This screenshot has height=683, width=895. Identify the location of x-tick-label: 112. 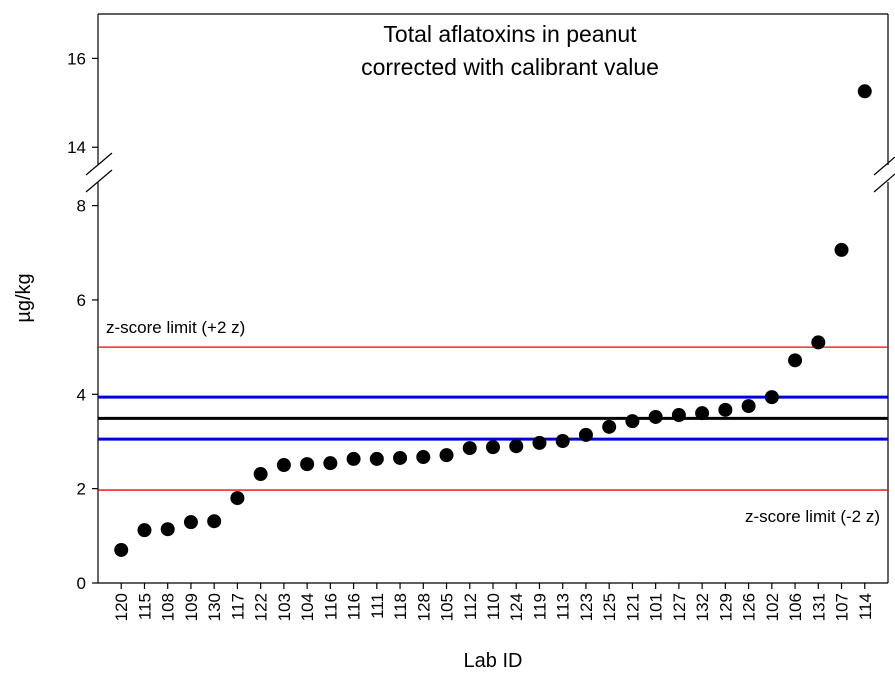
(470, 606).